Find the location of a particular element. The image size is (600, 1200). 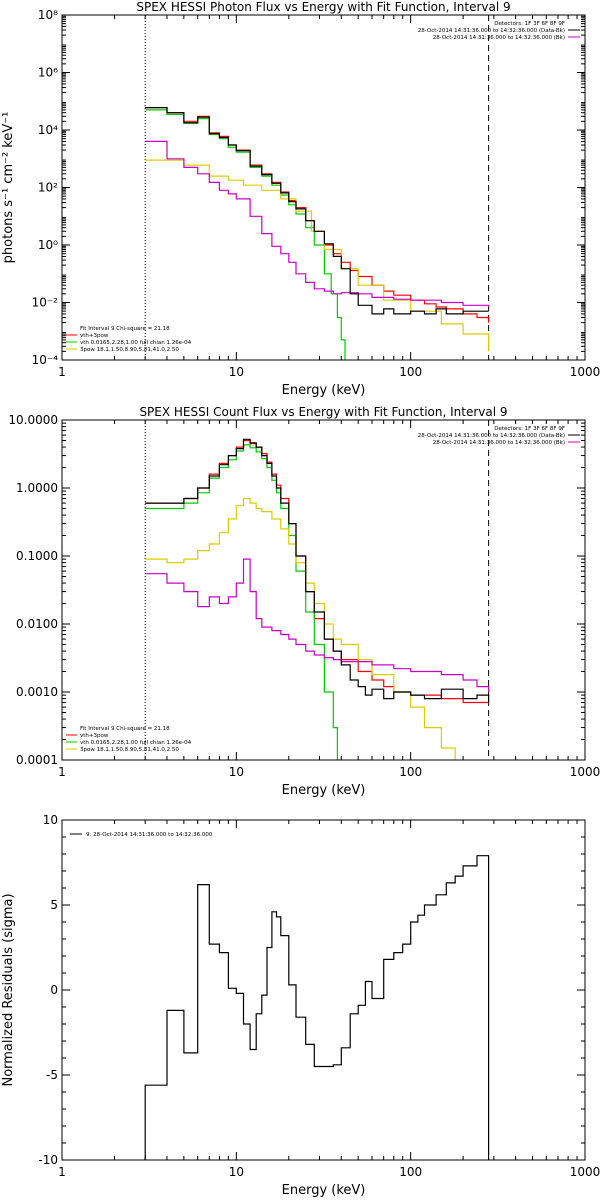

y-tick-label: 5 is located at coordinates (54, 905).